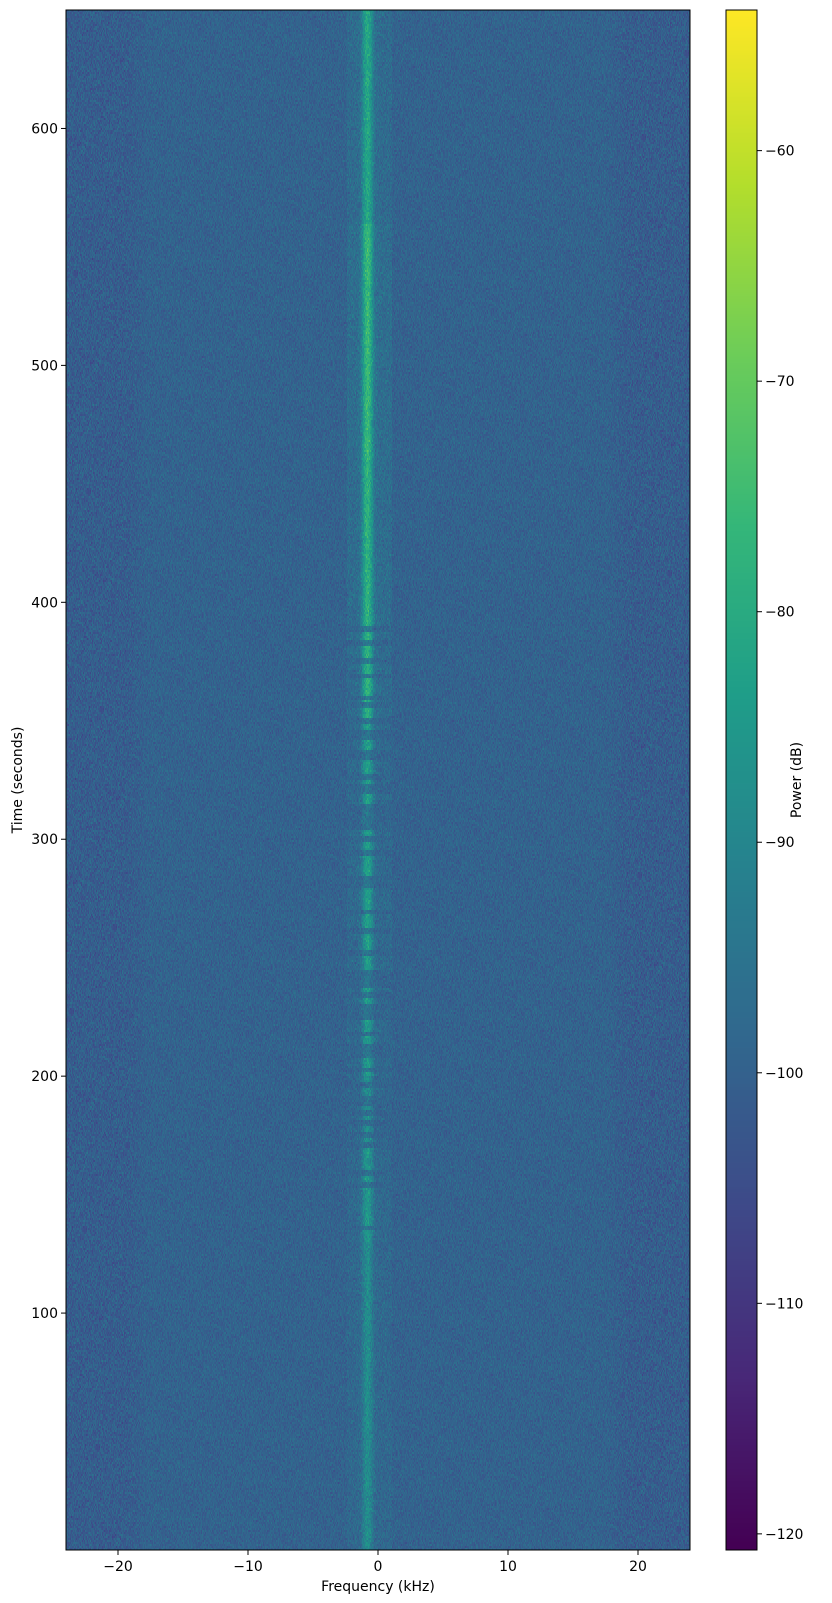 This screenshot has height=1603, width=832. I want to click on colorbar-gradient, so click(741, 780).